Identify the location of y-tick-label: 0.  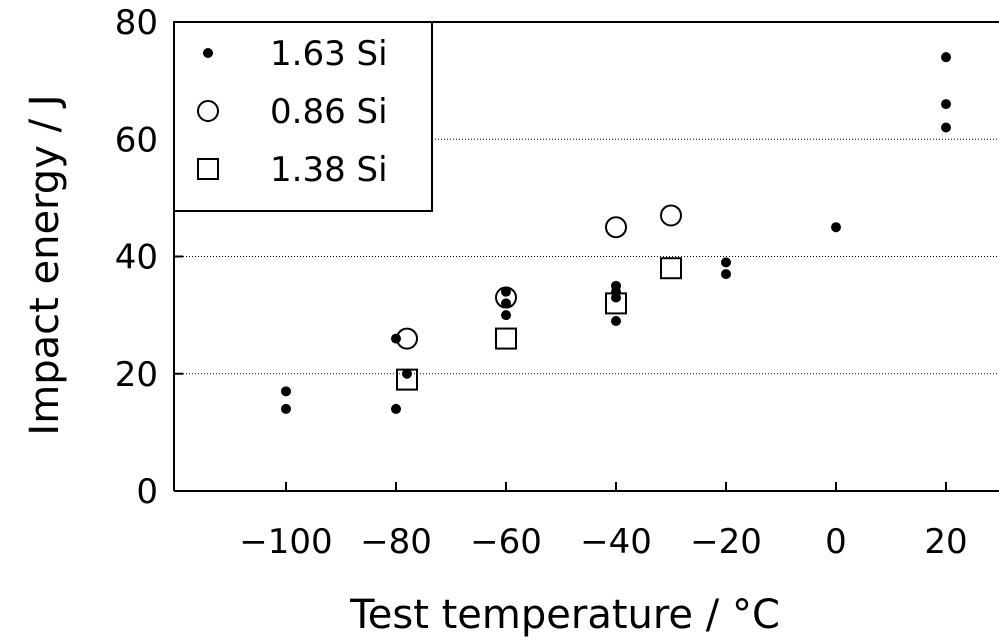
(147, 492).